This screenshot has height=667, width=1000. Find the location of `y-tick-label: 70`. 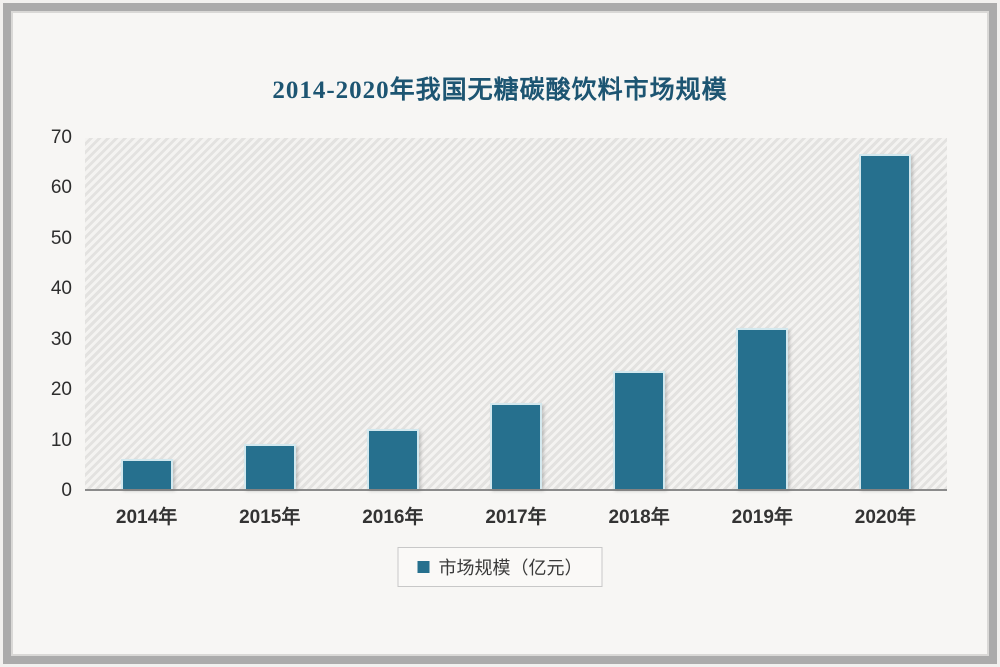

y-tick-label: 70 is located at coordinates (61, 137).